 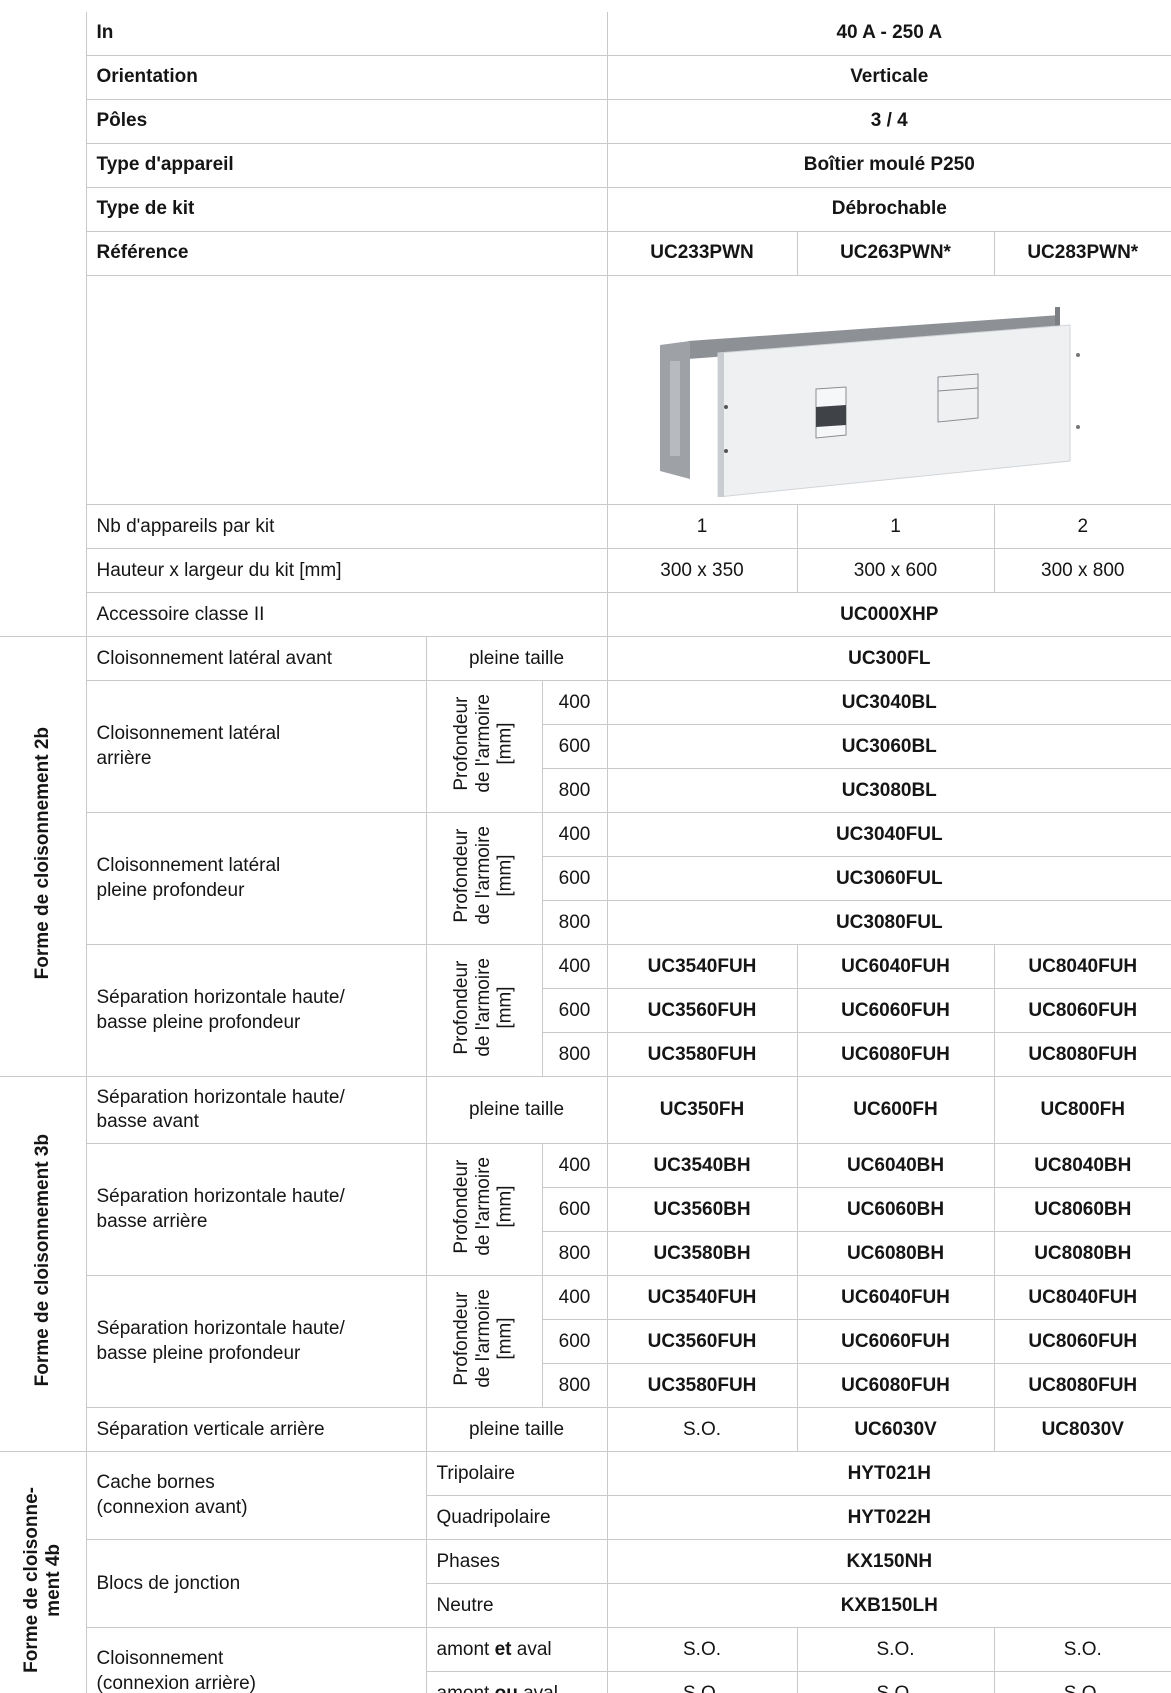 I want to click on label: Accessoire classe II, so click(x=346, y=615).